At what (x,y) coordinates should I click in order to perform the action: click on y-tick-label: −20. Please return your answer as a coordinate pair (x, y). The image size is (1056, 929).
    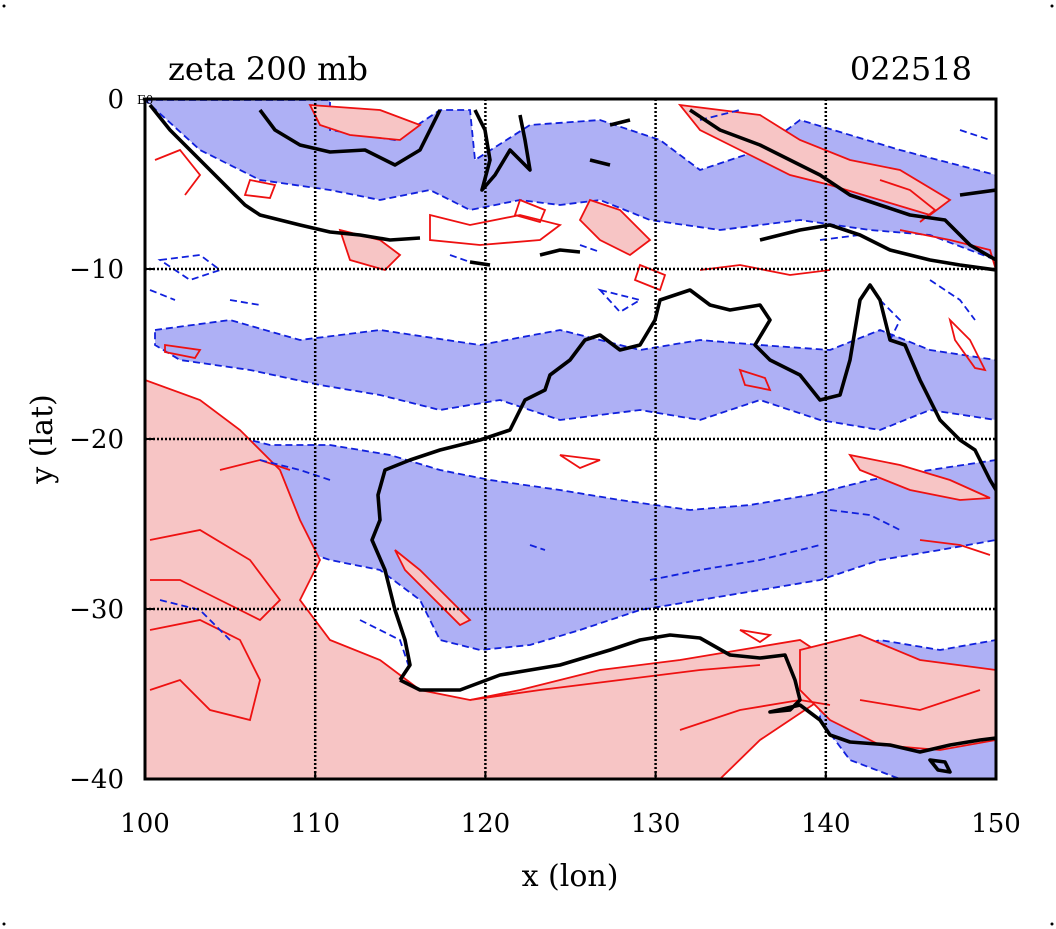
    Looking at the image, I should click on (96, 440).